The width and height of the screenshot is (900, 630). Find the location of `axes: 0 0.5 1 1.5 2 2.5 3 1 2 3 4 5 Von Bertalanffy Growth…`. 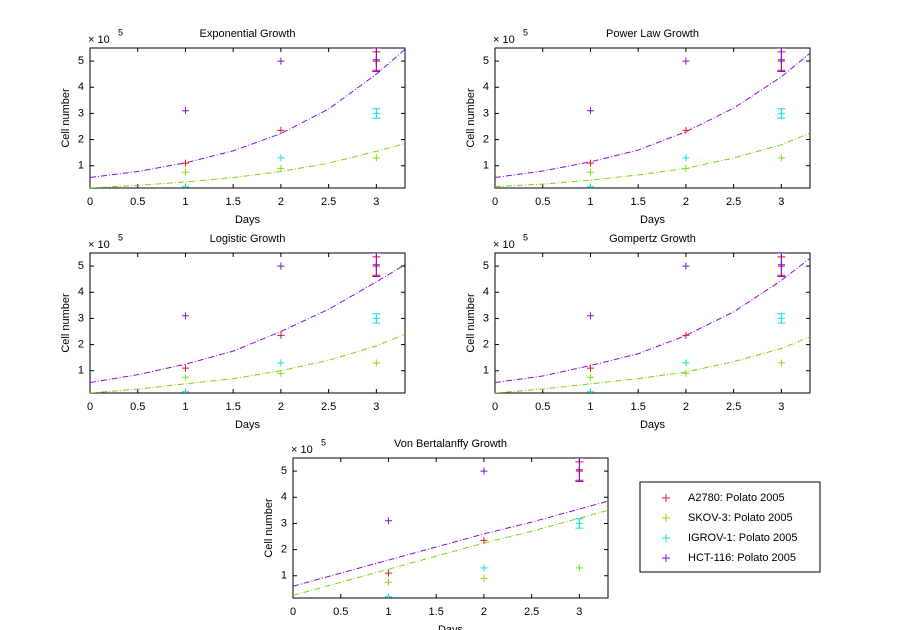

axes: 0 0.5 1 1.5 2 2.5 3 1 2 3 4 5 Von Bertalanffy Growth… is located at coordinates (436, 533).